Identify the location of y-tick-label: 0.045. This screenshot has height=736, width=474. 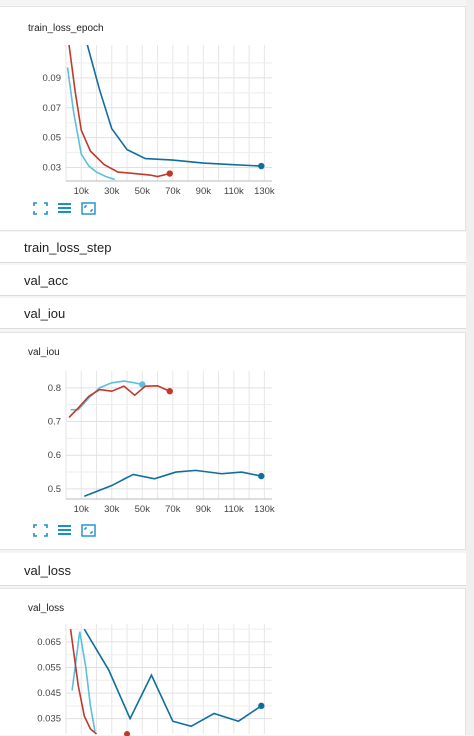
(49, 693).